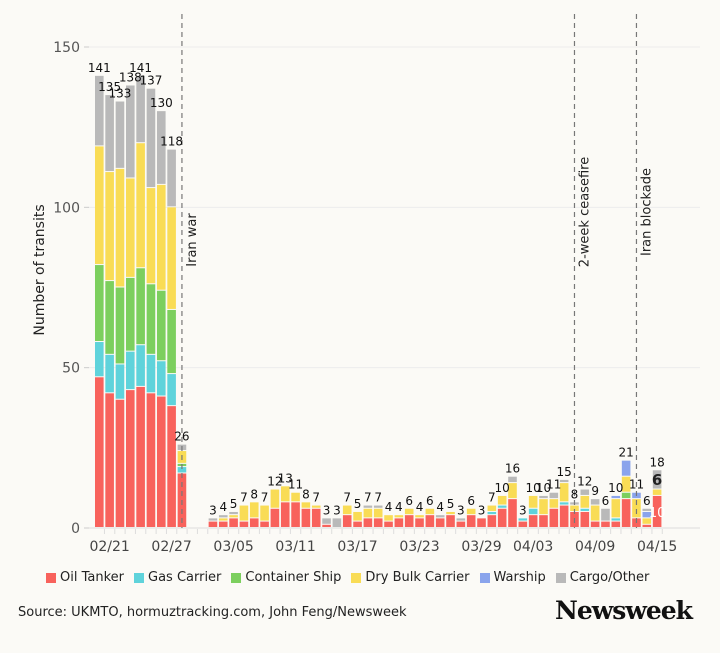  I want to click on legend-item-dry-bulk-carrier: Dry Bulk Carrier, so click(410, 577).